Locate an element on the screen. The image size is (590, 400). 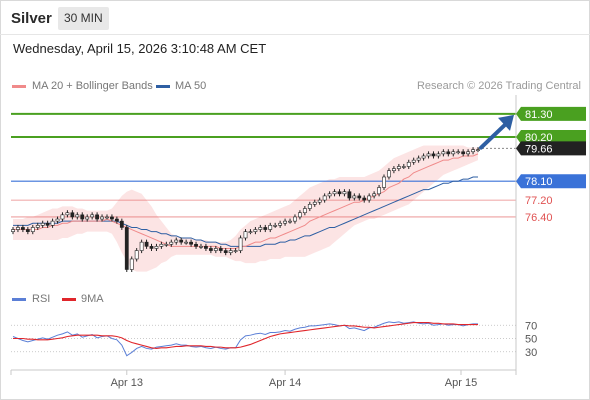
level-tag-text-79.66: 79.66 is located at coordinates (539, 149).